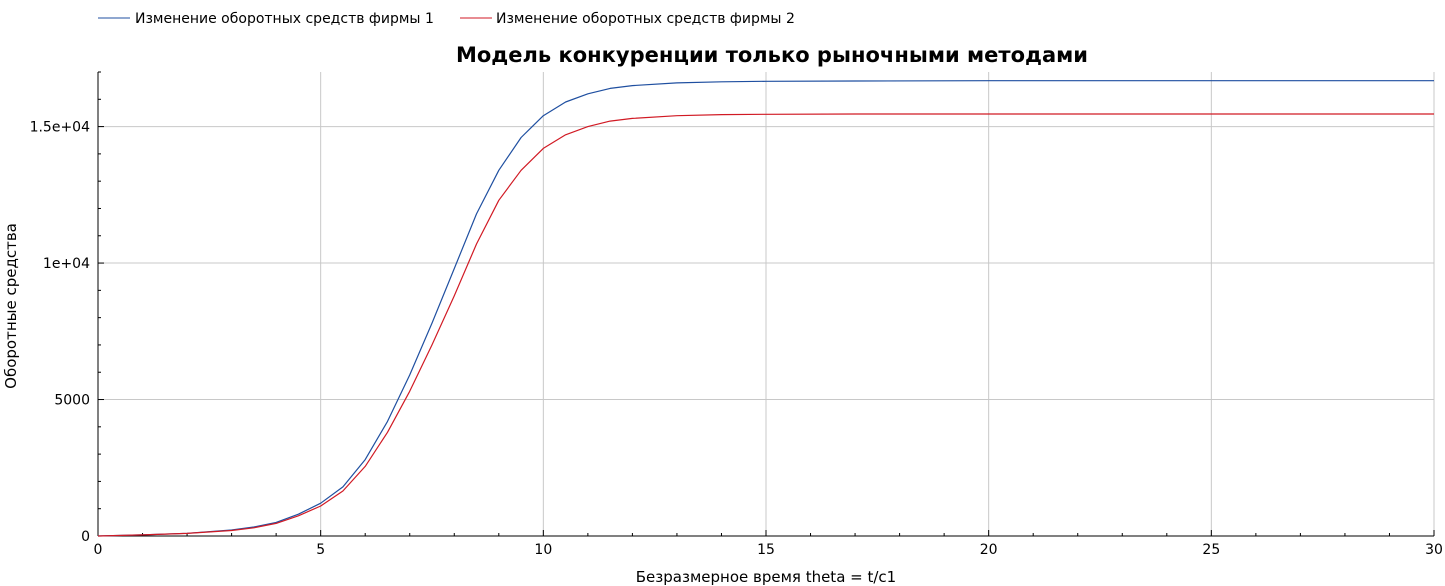 This screenshot has width=1445, height=586. I want to click on y-tick-label: 1e+04, so click(66, 264).